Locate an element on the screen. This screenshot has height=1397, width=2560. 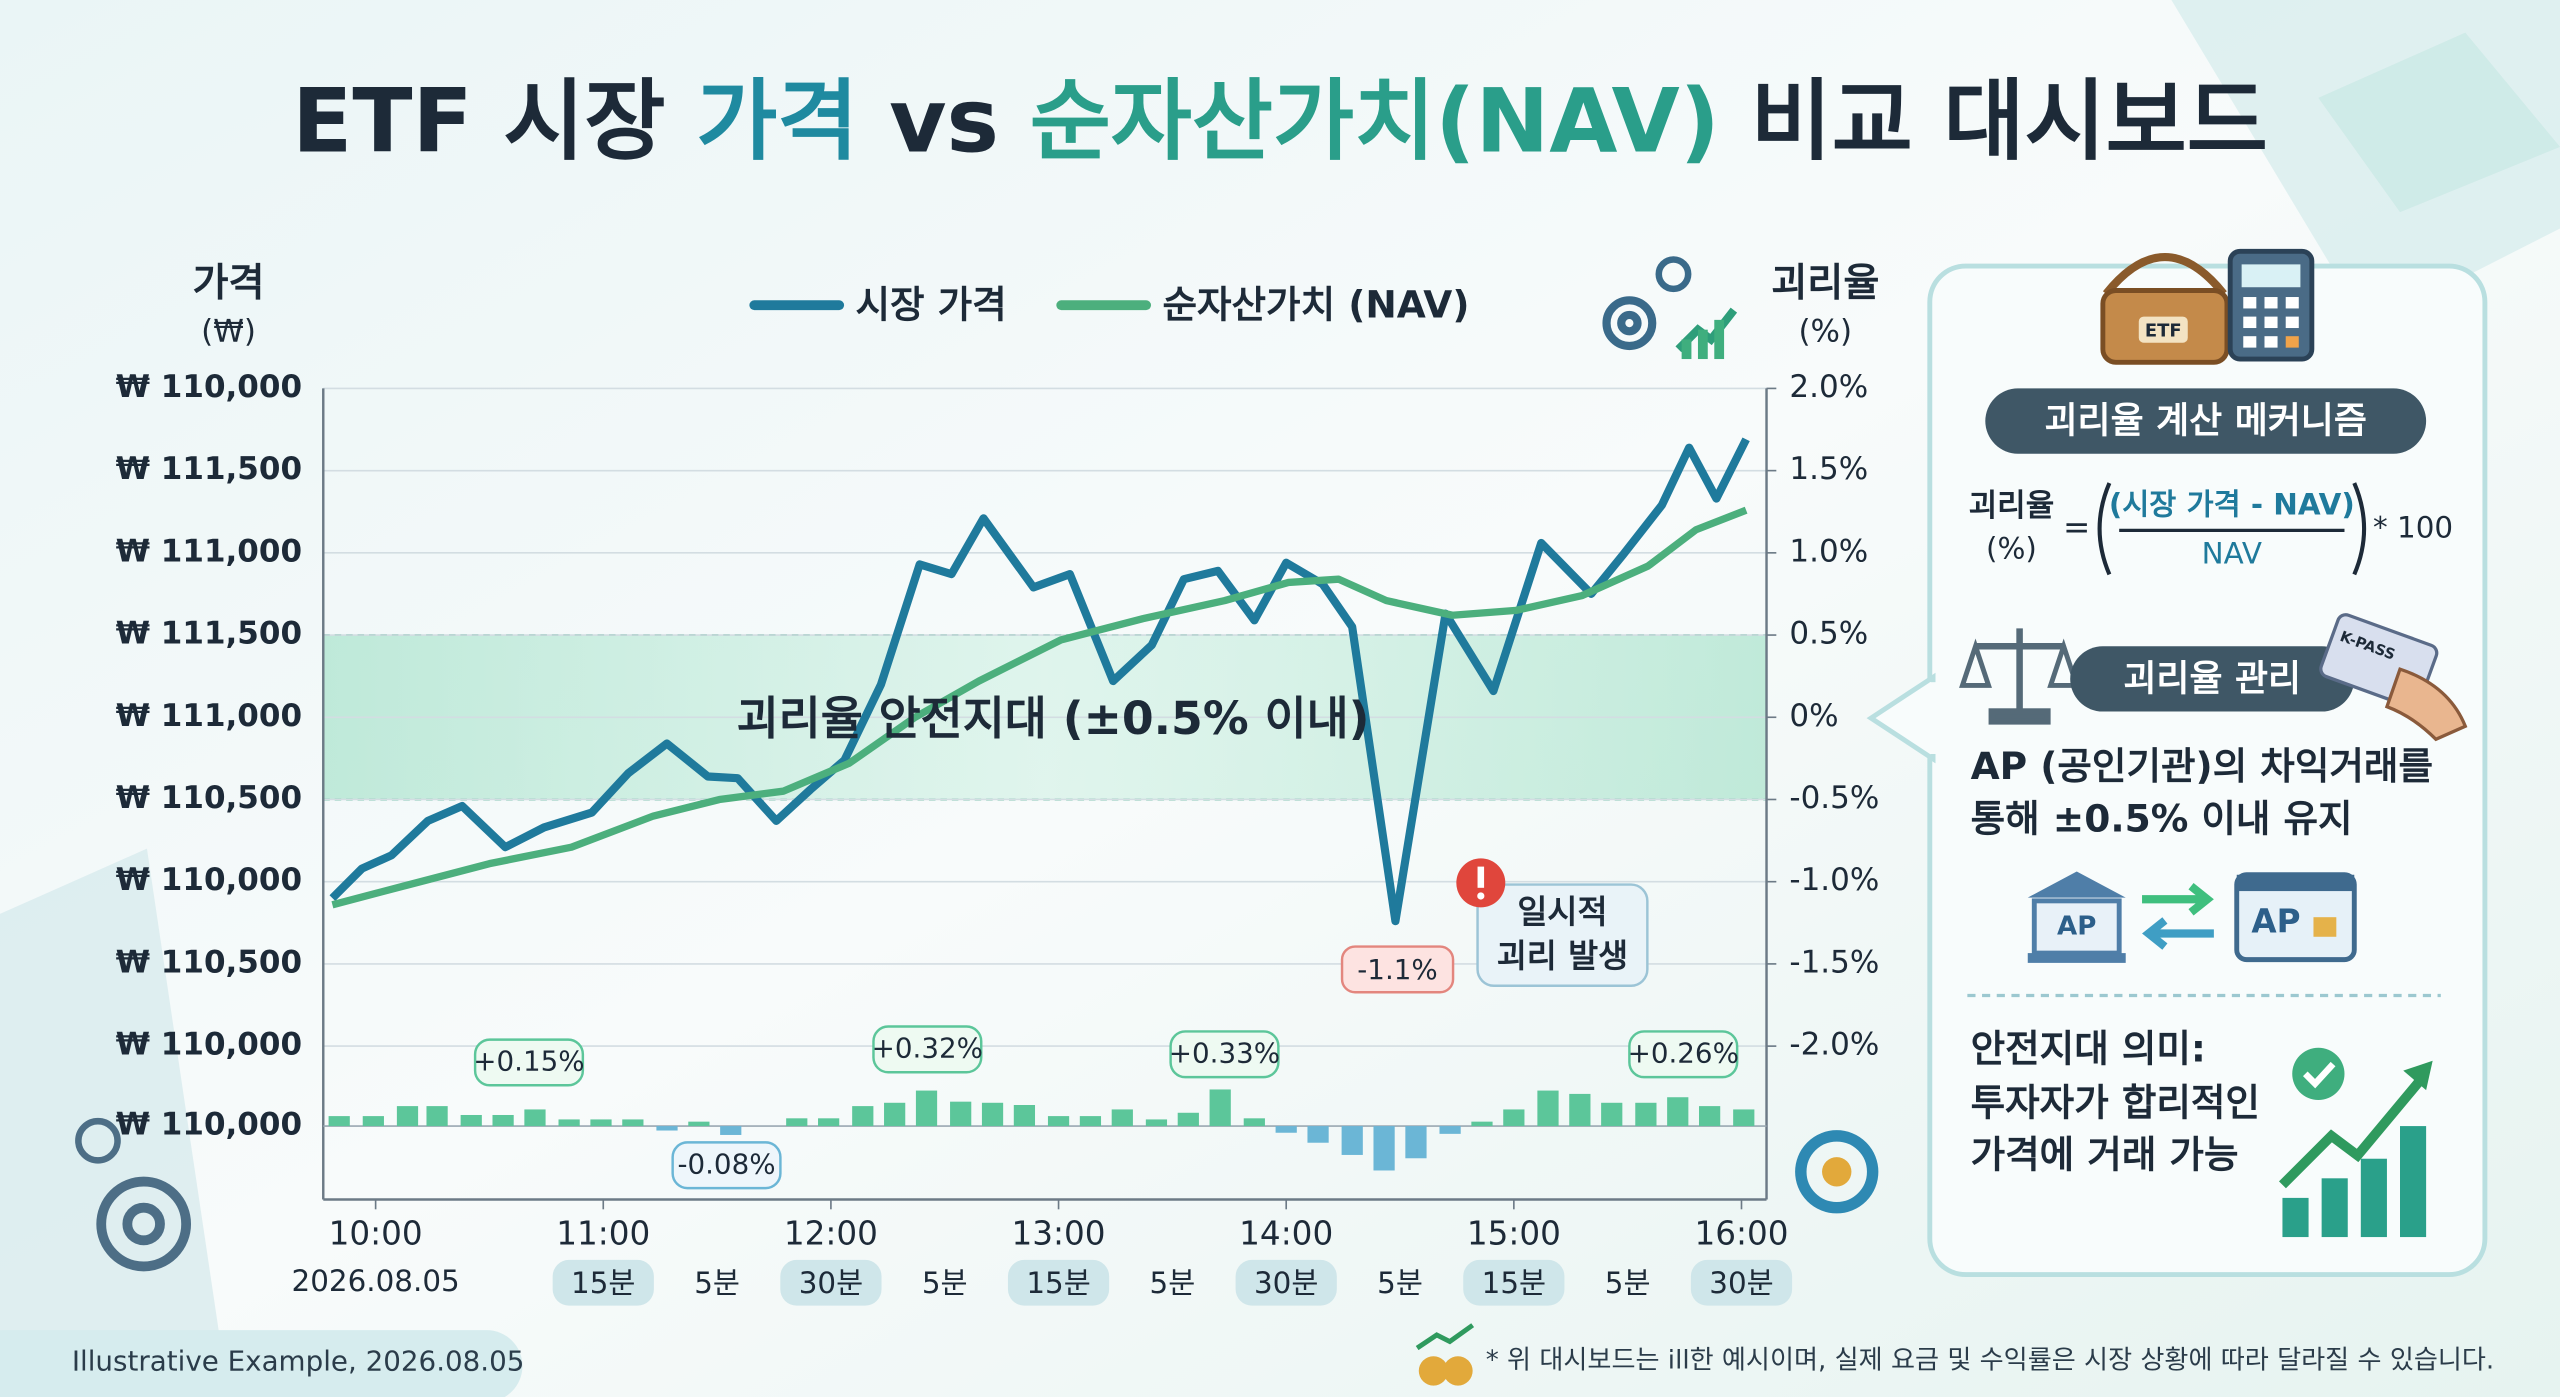
dip-note: 괴리 발생 is located at coordinates (1562, 956).